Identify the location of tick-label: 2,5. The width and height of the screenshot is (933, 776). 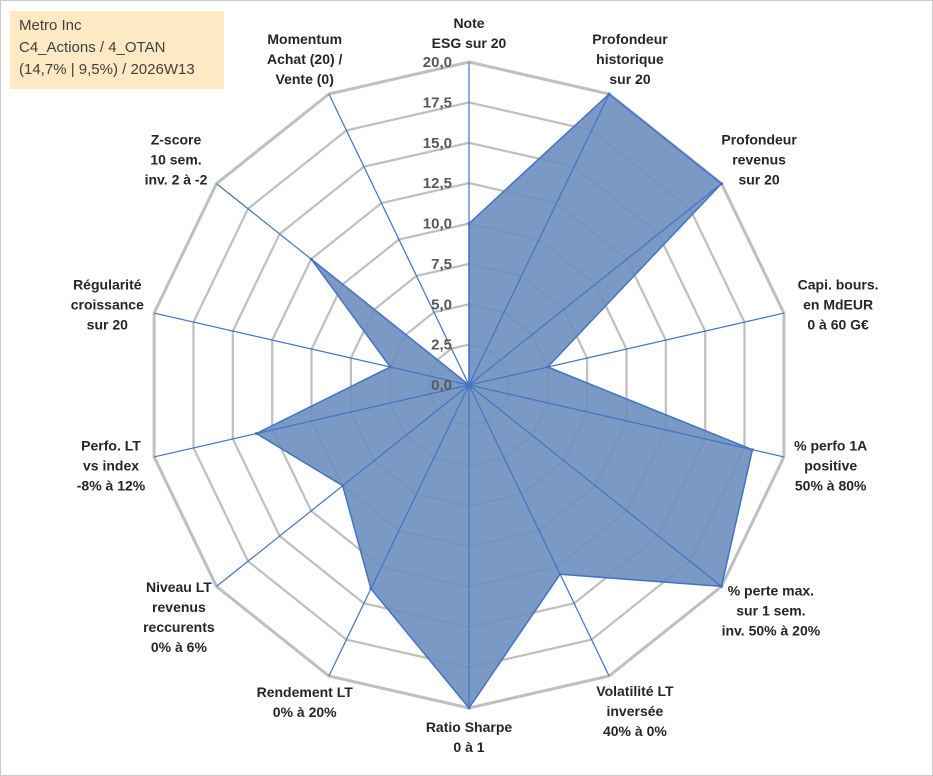
(441, 345).